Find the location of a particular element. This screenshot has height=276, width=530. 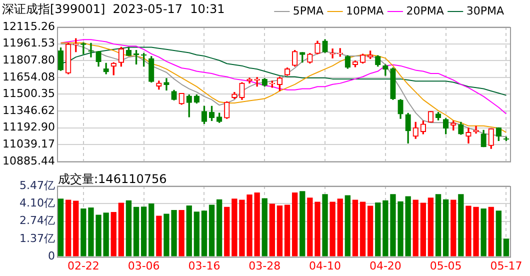

chart-title: 成交量:146110756 is located at coordinates (112, 179).